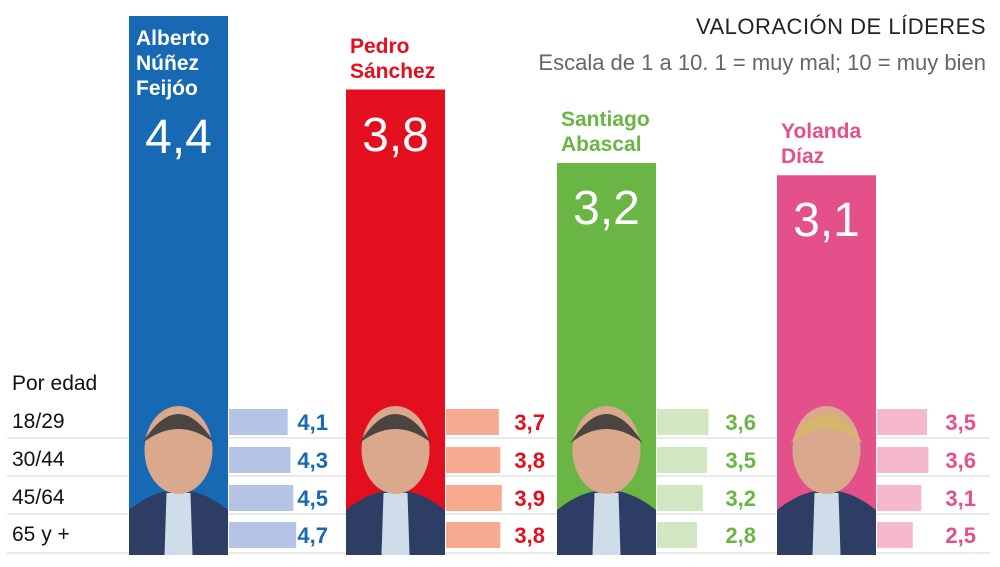 The image size is (1000, 567). What do you see at coordinates (803, 157) in the screenshot?
I see `leader-name: Díaz` at bounding box center [803, 157].